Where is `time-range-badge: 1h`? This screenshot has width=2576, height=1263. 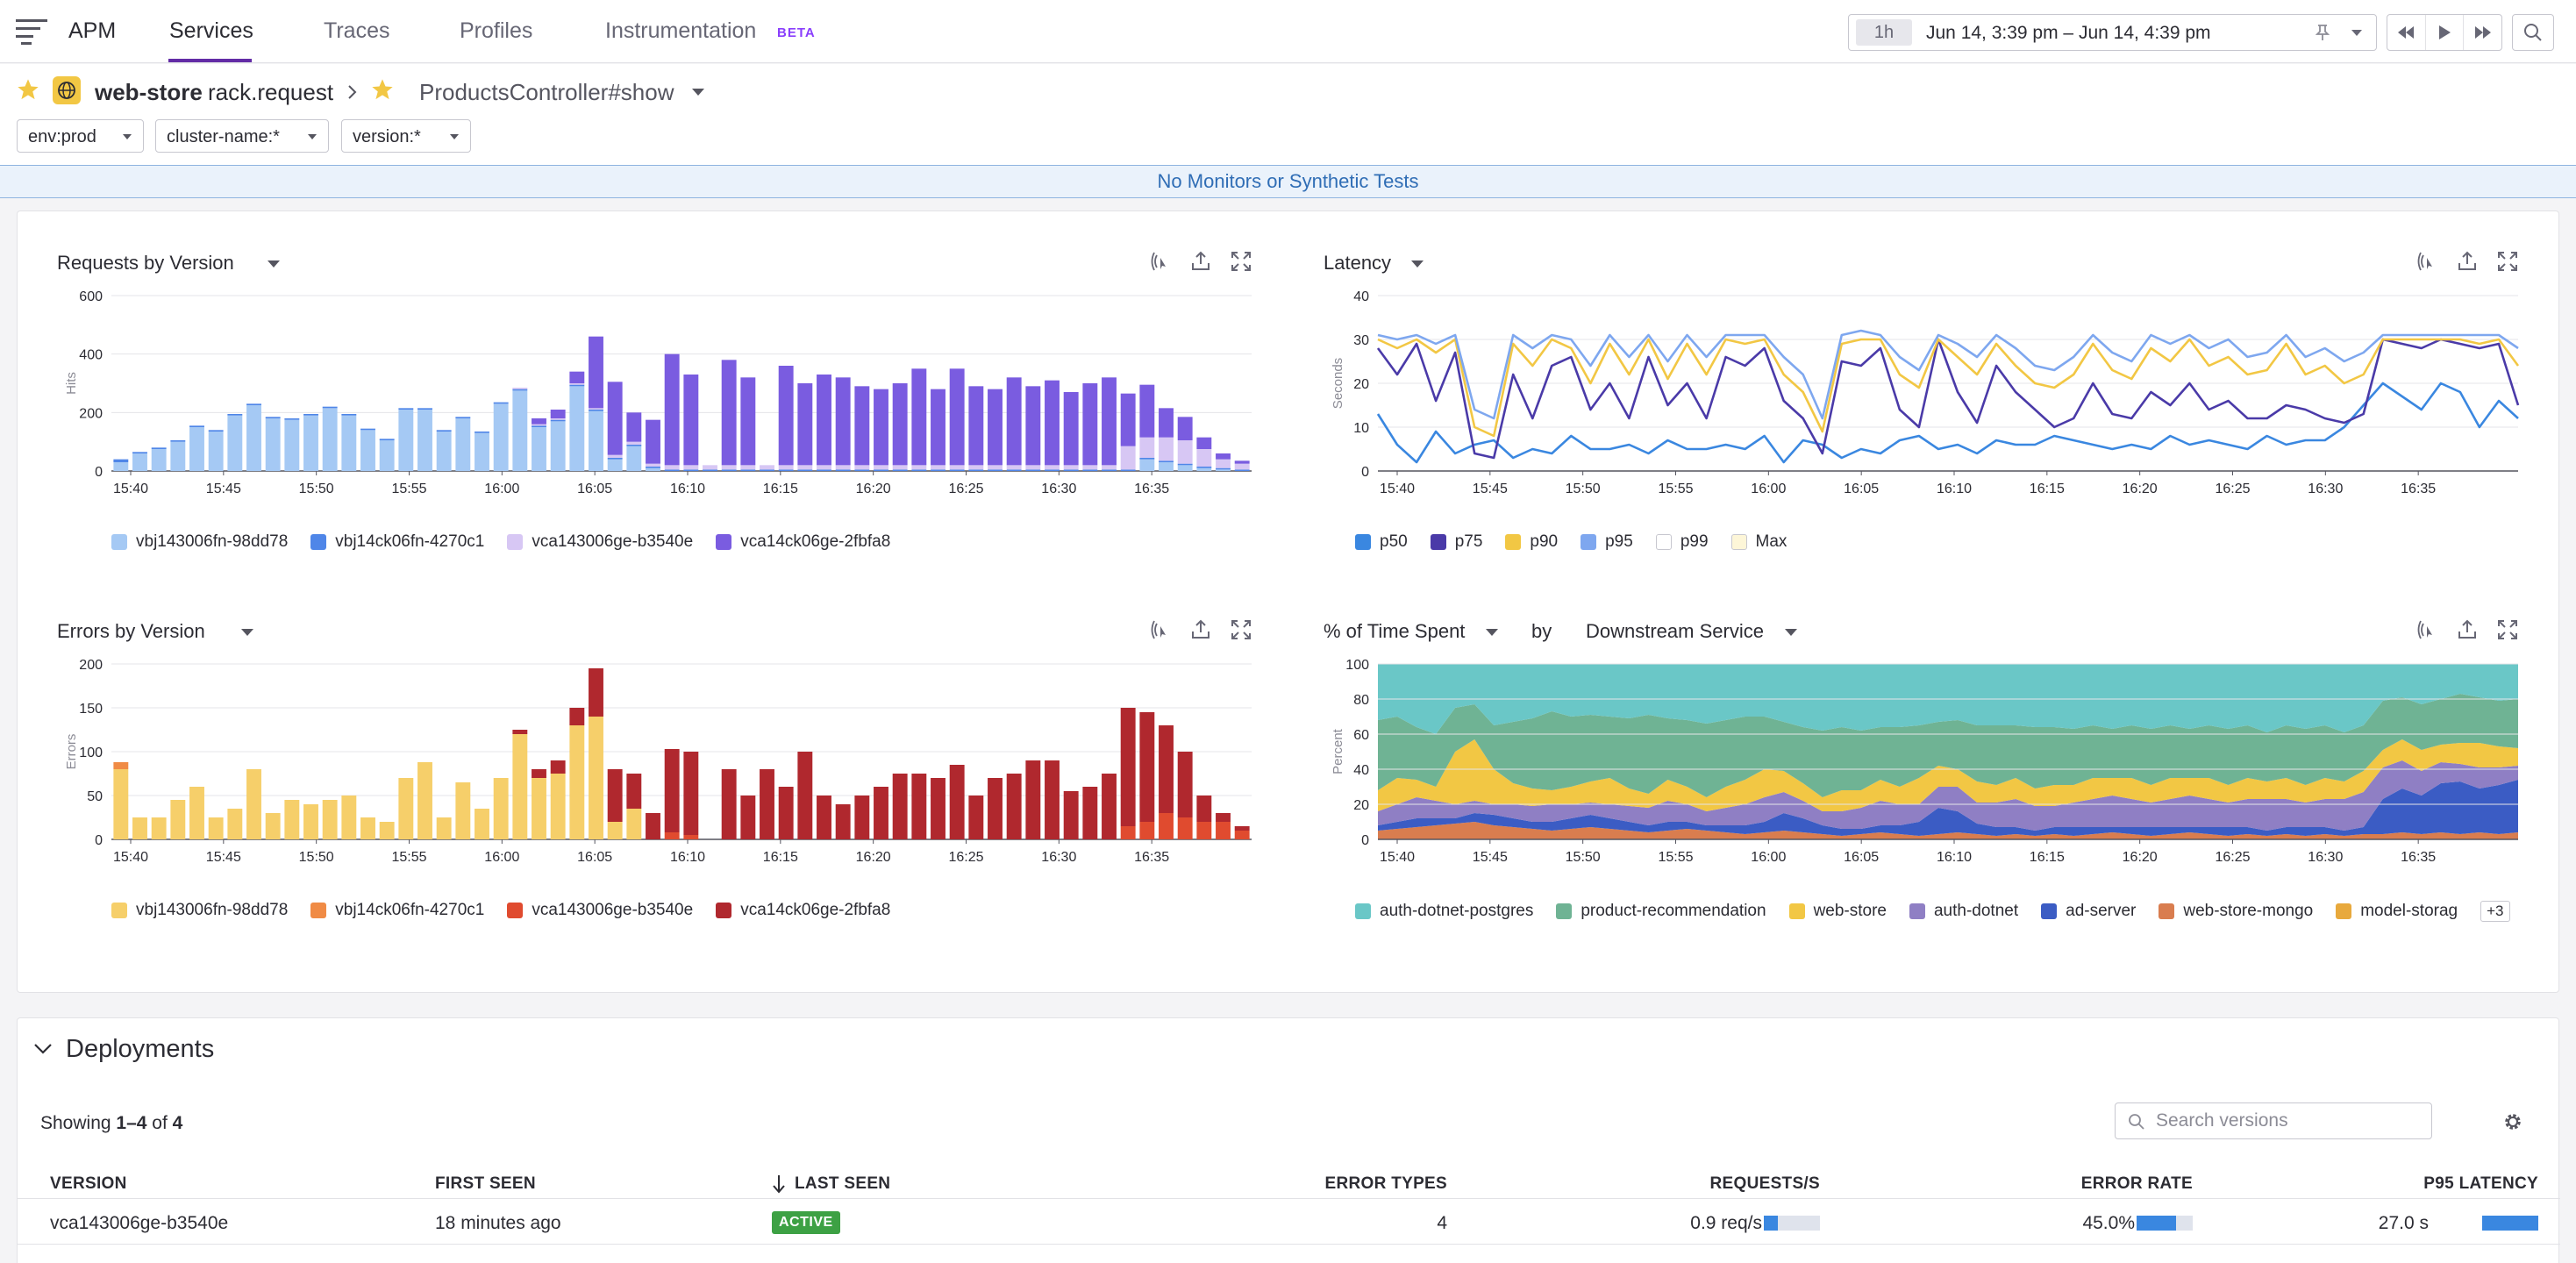
time-range-badge: 1h is located at coordinates (1884, 32).